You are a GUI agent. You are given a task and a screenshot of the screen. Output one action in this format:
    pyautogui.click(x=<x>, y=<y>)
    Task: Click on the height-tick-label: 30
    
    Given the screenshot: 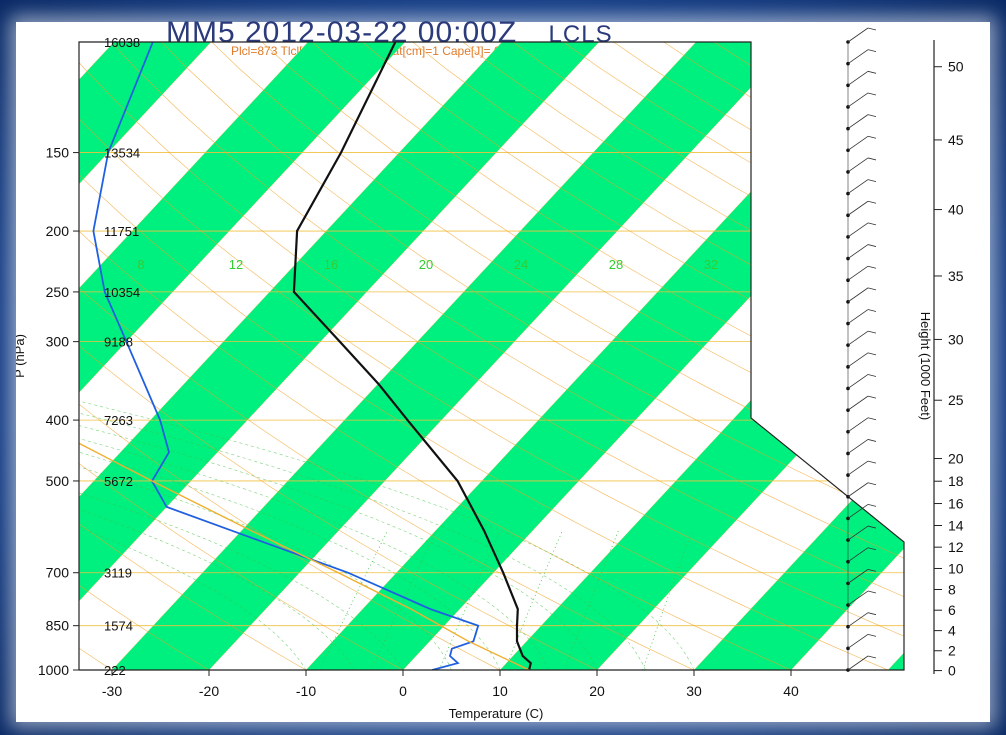 What is the action you would take?
    pyautogui.click(x=956, y=339)
    